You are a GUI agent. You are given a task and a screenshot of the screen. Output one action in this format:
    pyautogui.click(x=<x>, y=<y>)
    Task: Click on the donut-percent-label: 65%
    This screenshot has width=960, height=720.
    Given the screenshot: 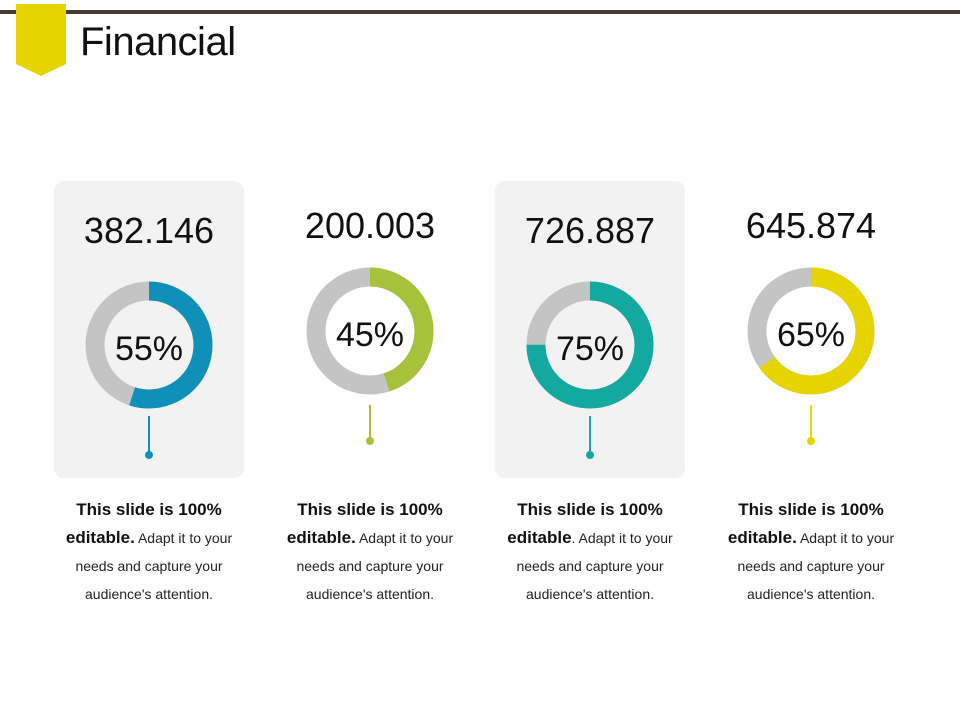 What is the action you would take?
    pyautogui.click(x=811, y=335)
    